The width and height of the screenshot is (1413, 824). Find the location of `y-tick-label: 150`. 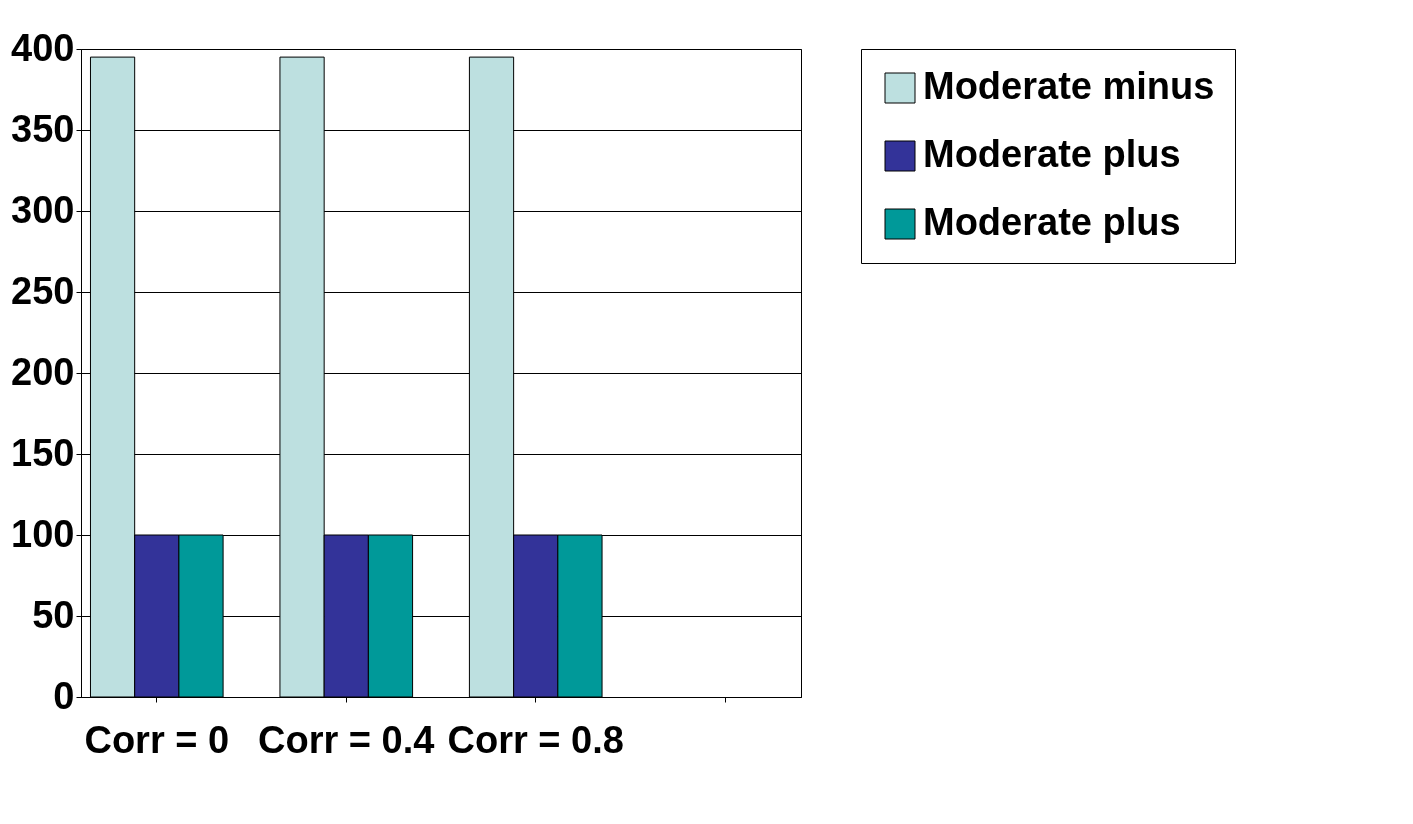

y-tick-label: 150 is located at coordinates (43, 452).